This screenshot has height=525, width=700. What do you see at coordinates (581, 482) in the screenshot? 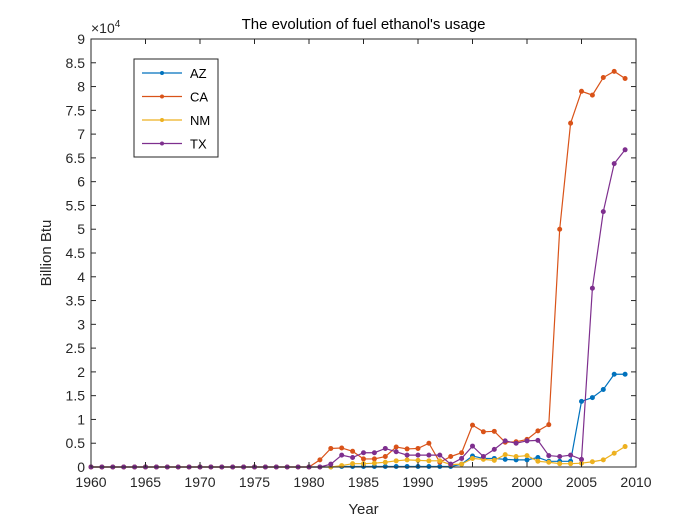
I see `x-tick-label: 2005` at bounding box center [581, 482].